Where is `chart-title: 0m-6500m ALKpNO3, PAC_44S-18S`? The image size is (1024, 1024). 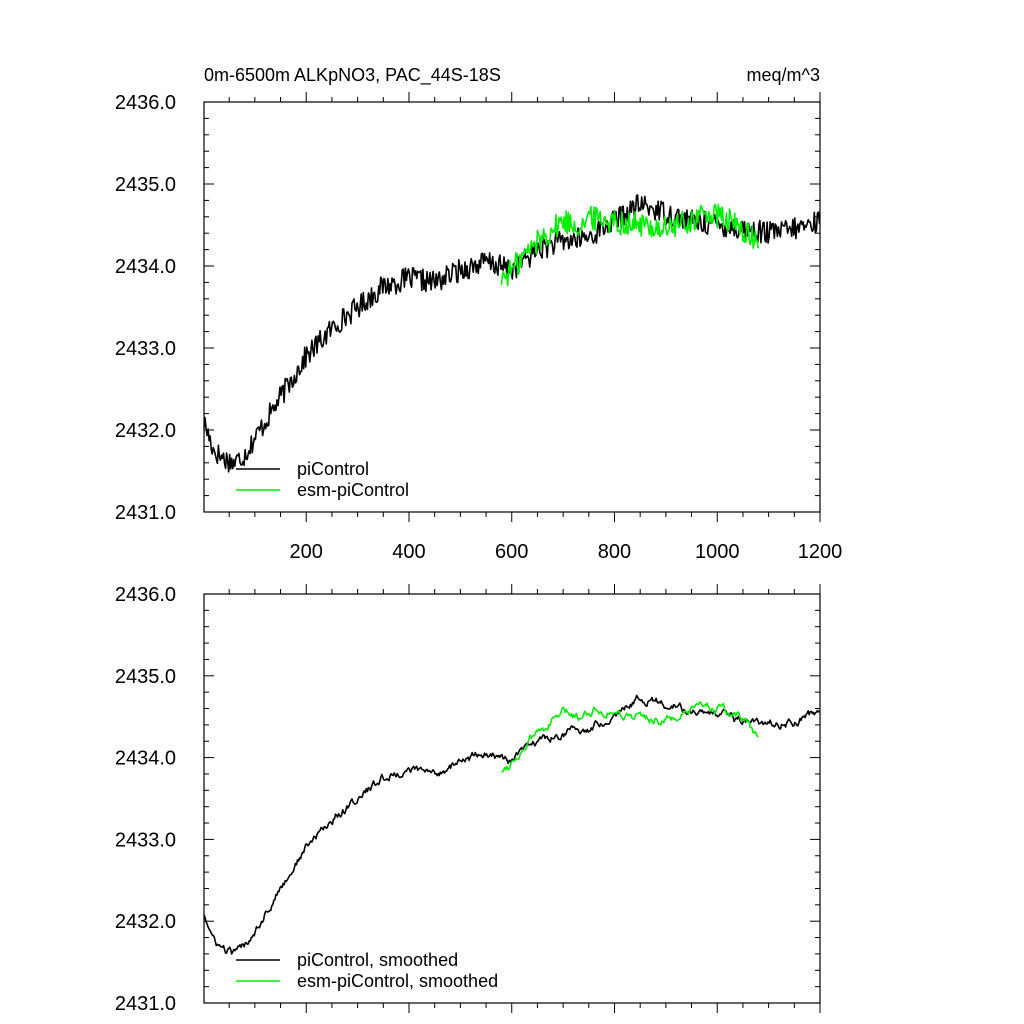
chart-title: 0m-6500m ALKpNO3, PAC_44S-18S is located at coordinates (352, 75).